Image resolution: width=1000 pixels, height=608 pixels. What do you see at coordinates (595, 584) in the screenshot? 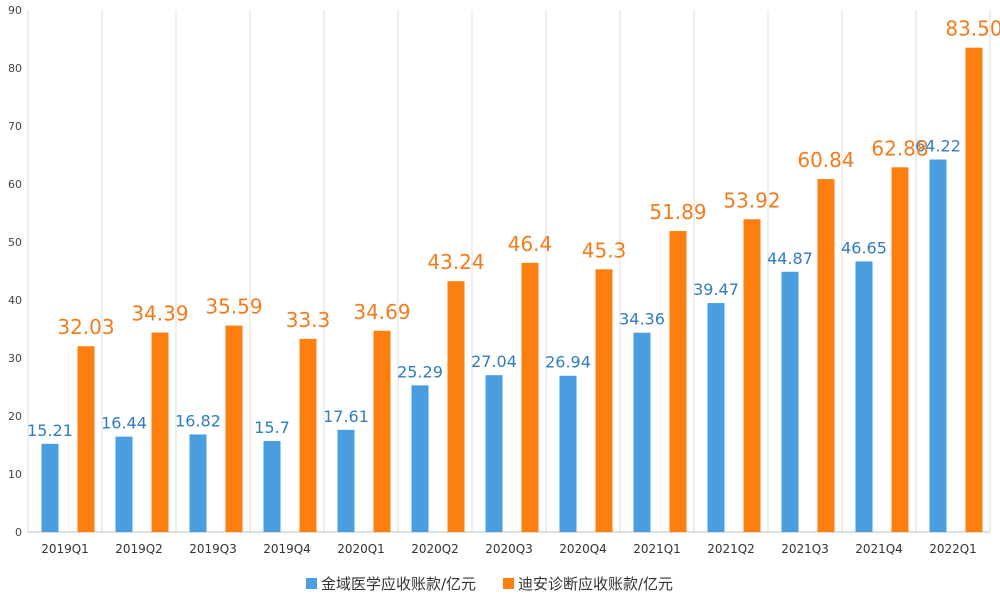
I see `legend-label: 迪安诊断应收账款/亿元` at bounding box center [595, 584].